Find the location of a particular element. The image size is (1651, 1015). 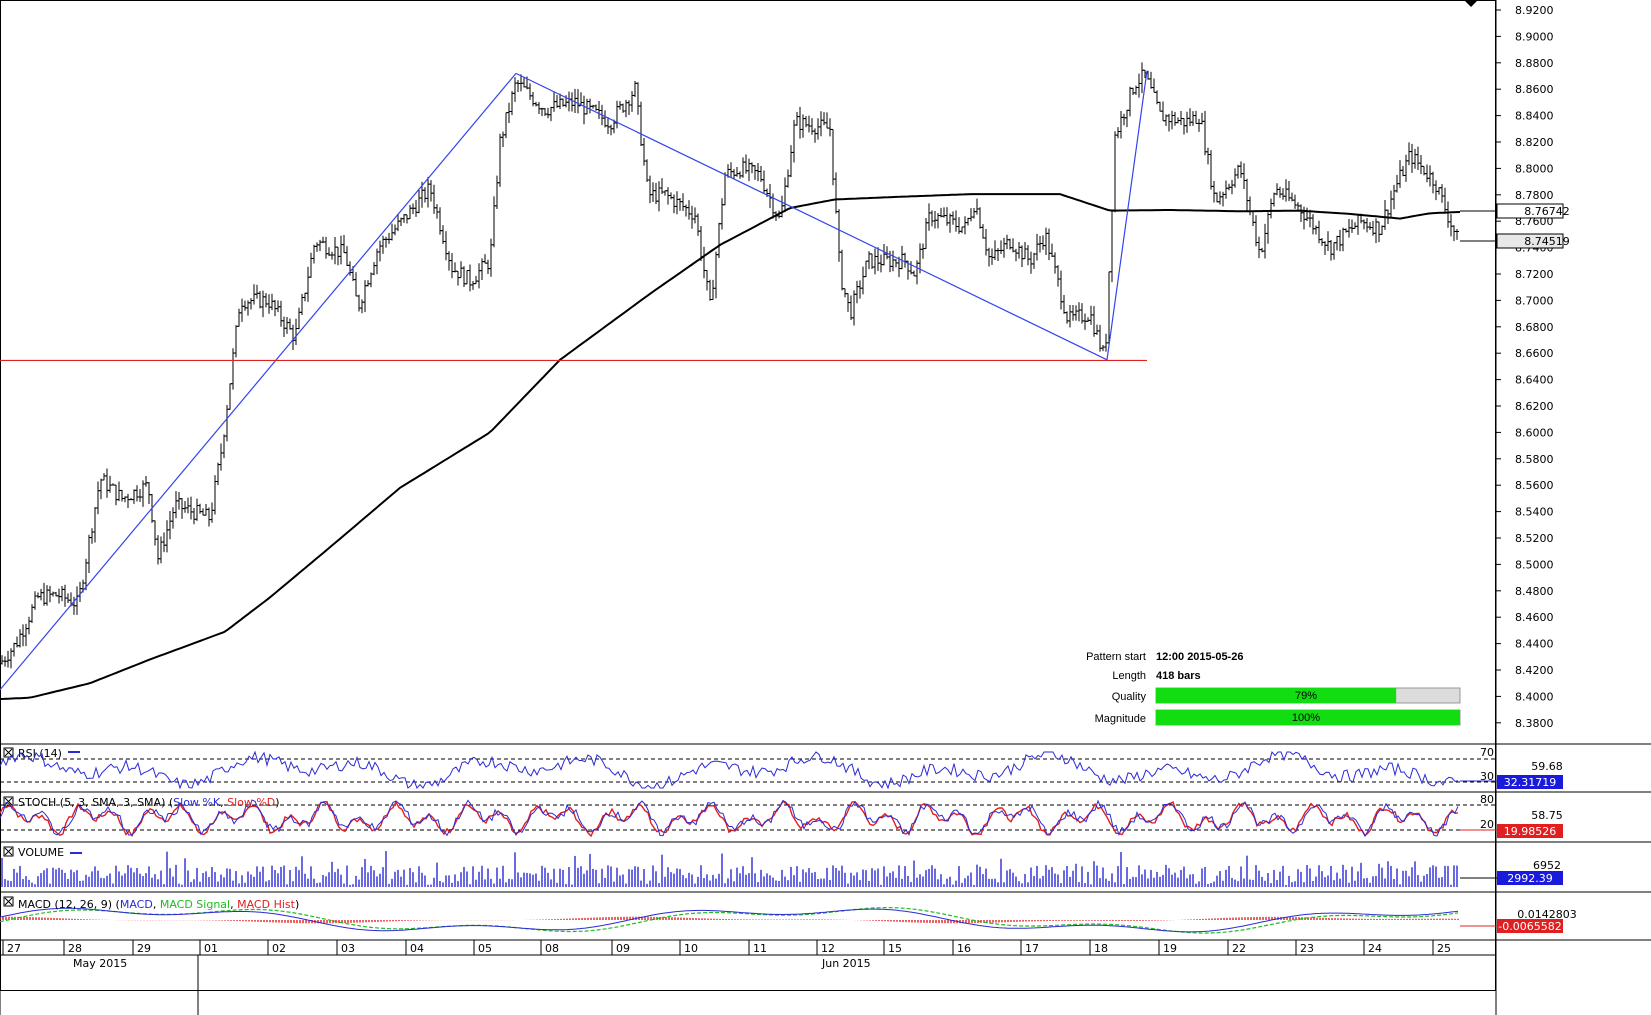

time-tick-label: 25 is located at coordinates (1444, 948).